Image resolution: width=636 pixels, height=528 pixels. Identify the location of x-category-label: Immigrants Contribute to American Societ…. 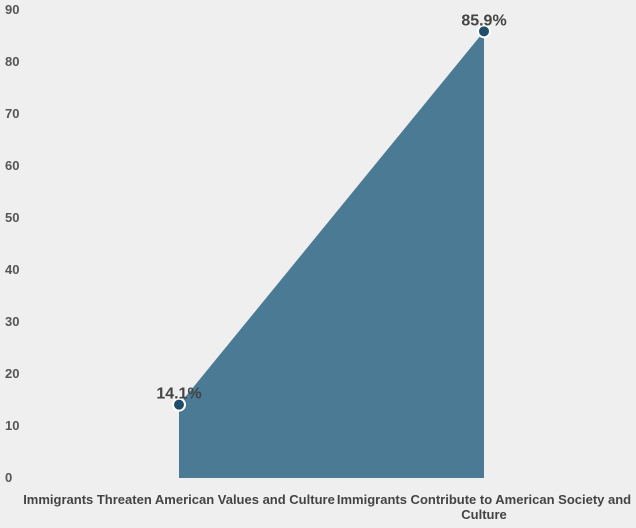
(484, 499).